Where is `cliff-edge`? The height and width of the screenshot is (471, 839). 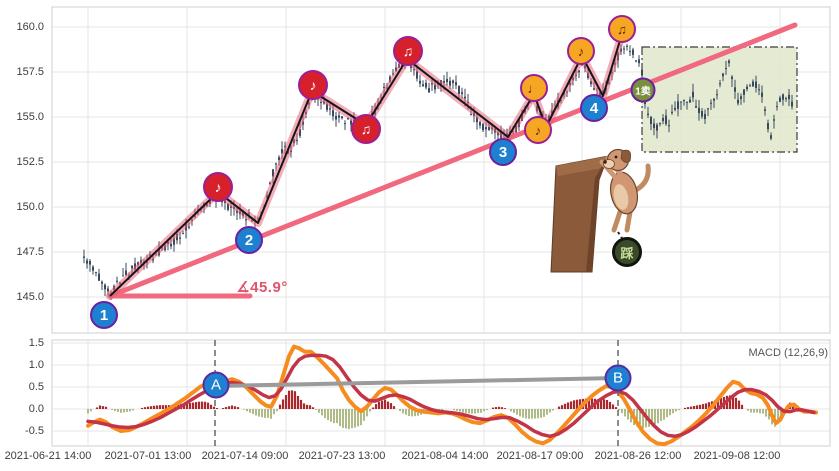 cliff-edge is located at coordinates (597, 214).